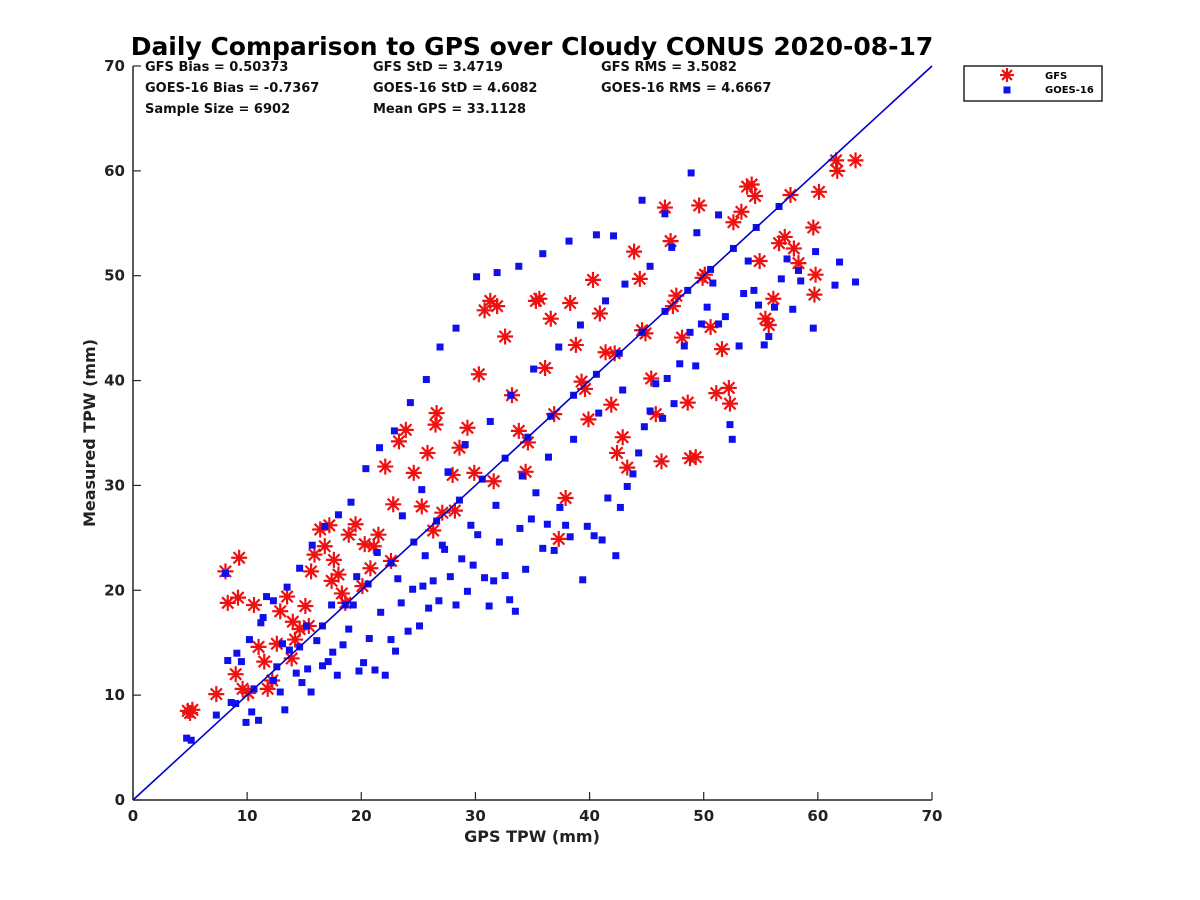 The image size is (1200, 900). What do you see at coordinates (232, 88) in the screenshot?
I see `stat-goes-bias: GOES-16 Bias = -0.7367` at bounding box center [232, 88].